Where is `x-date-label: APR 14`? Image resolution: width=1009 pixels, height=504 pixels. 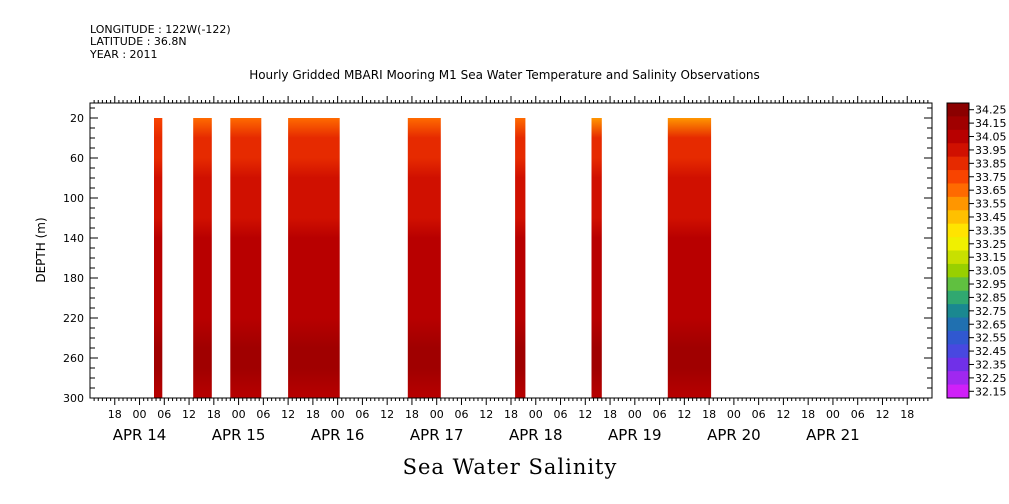 x-date-label: APR 14 is located at coordinates (140, 435).